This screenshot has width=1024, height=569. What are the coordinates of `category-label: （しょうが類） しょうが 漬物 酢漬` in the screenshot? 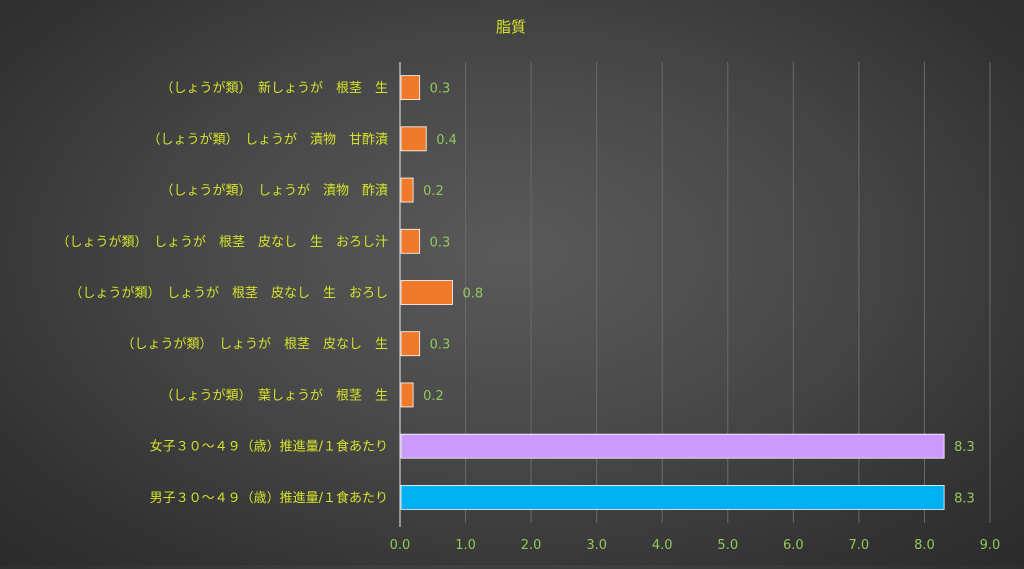 It's located at (274, 191).